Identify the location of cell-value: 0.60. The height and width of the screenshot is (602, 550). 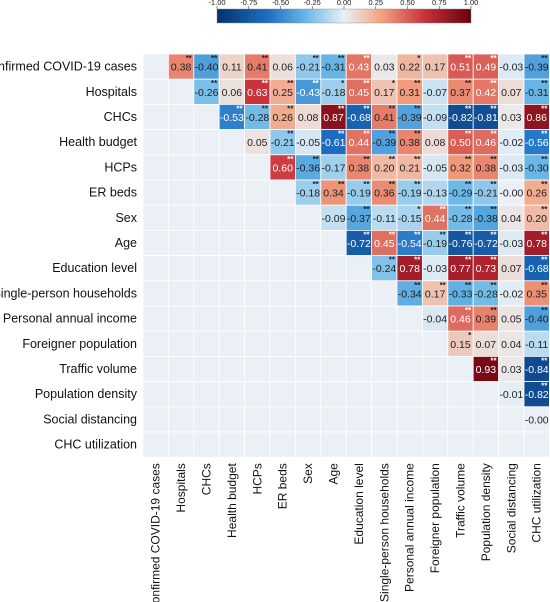
(282, 168).